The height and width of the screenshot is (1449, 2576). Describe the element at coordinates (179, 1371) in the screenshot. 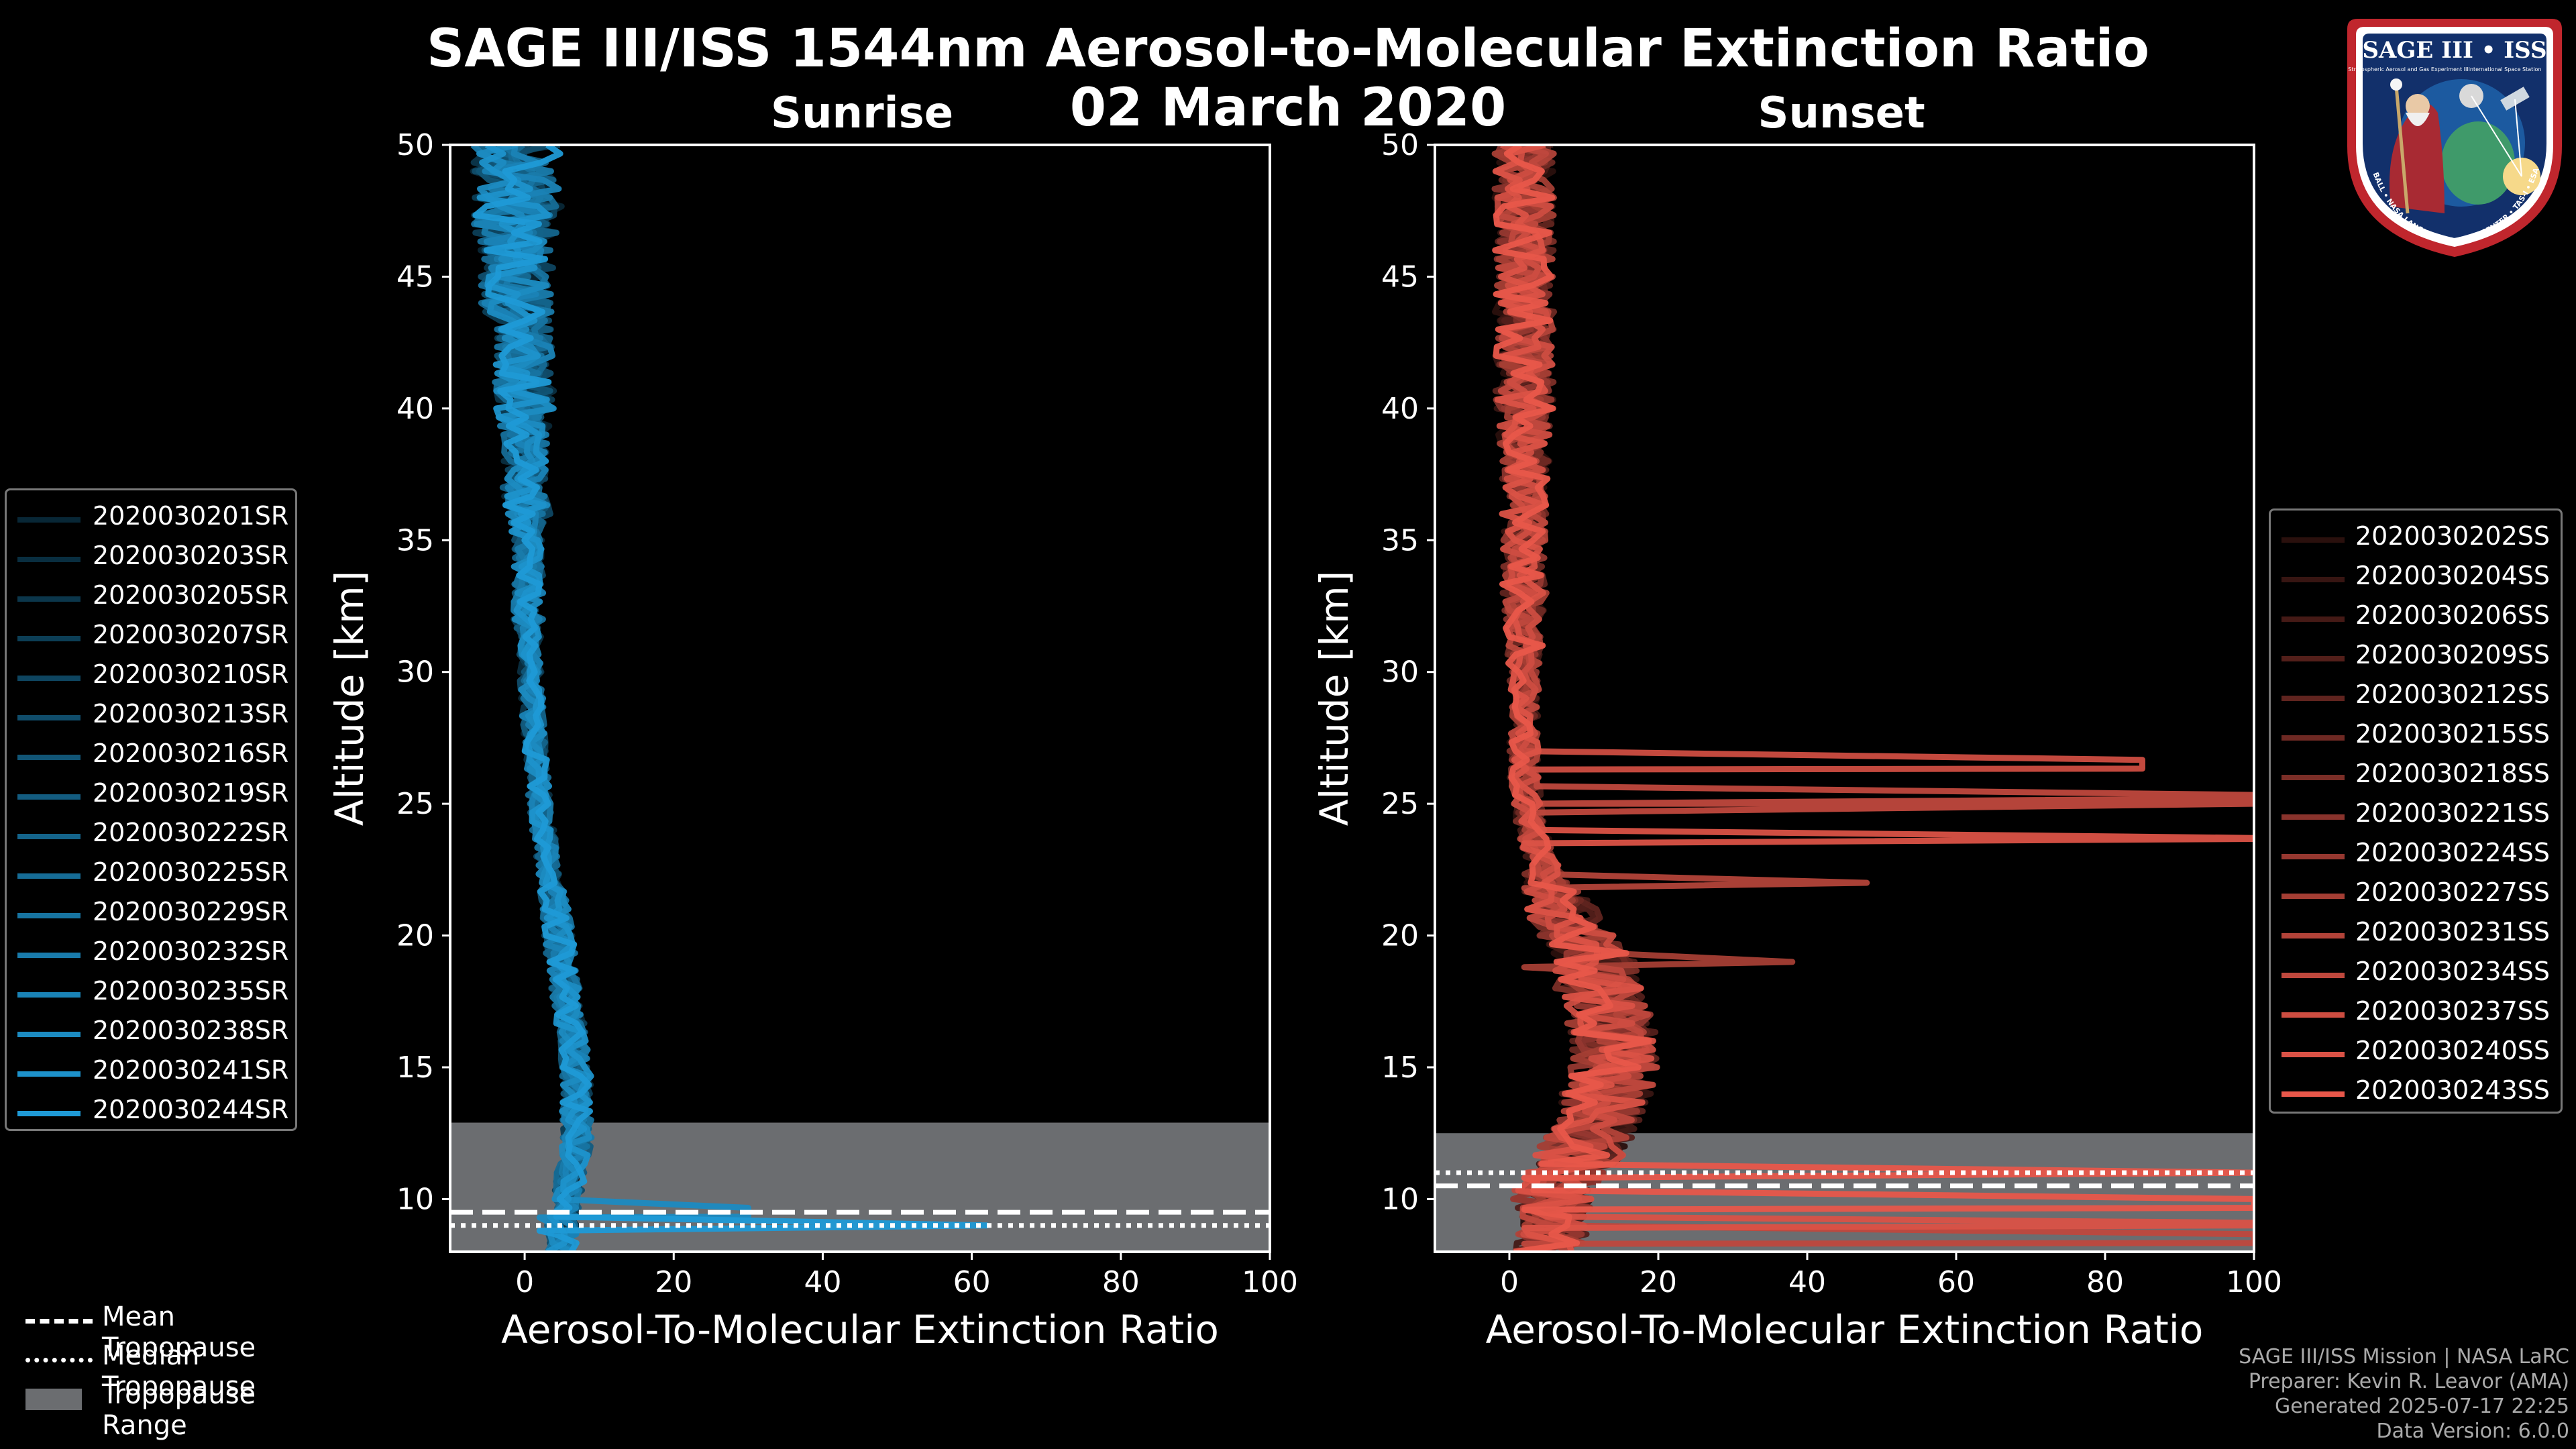

I see `median-tropopause-label: Median Tropopause` at that location.